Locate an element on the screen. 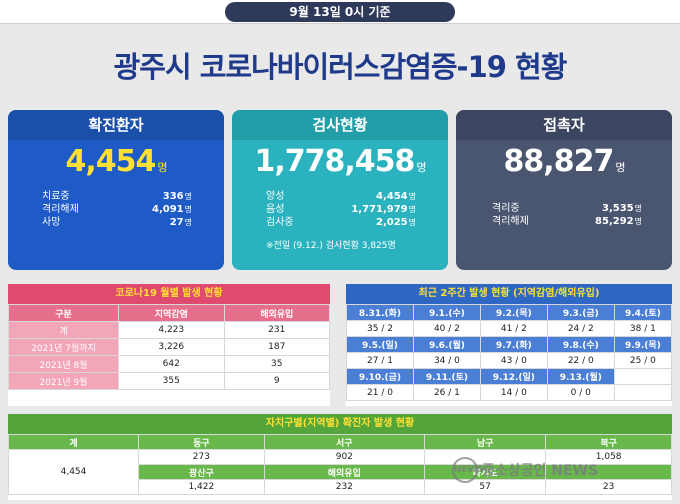  contacts-card-title: 접촉자 is located at coordinates (564, 125).